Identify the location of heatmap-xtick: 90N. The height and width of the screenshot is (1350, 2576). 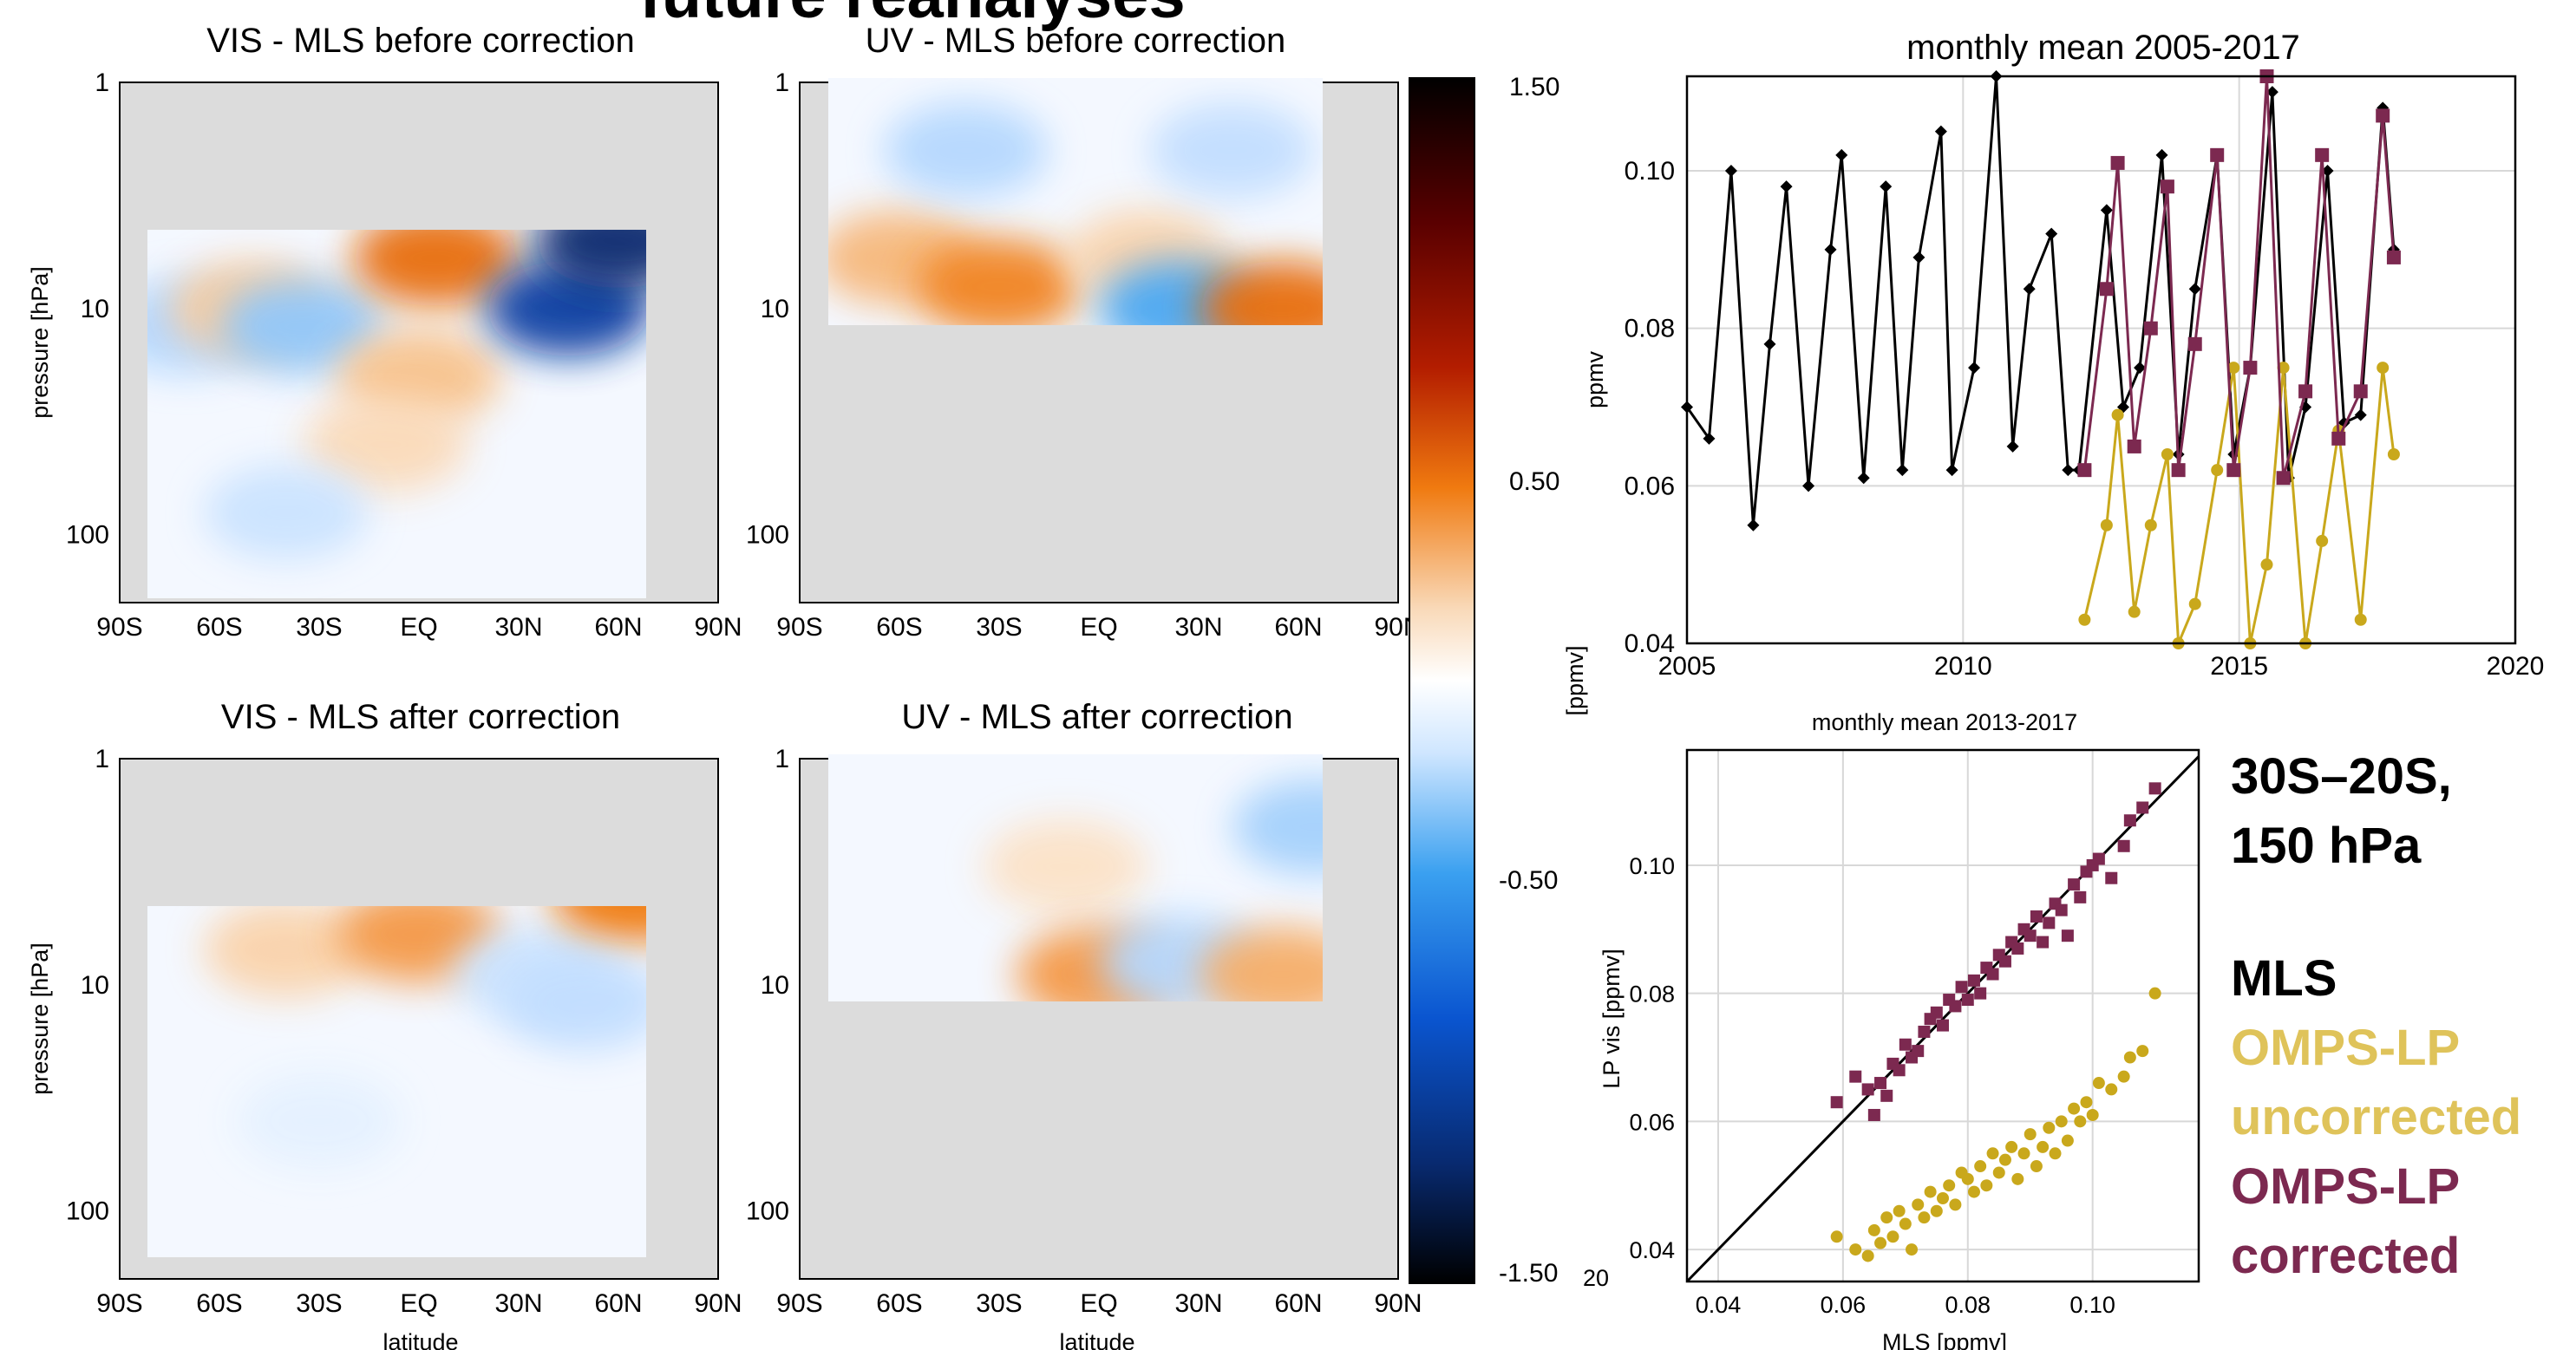
(718, 1303).